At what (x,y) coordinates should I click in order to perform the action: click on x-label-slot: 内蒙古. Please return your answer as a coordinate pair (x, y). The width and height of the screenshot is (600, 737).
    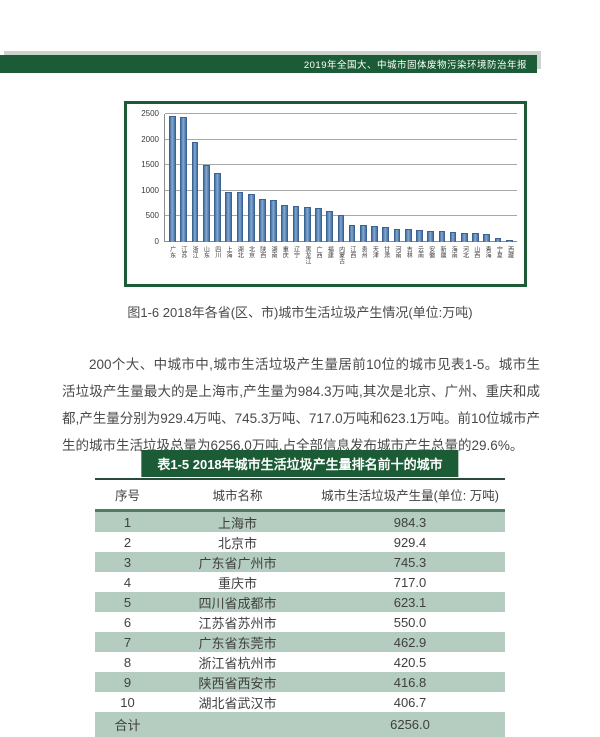
    Looking at the image, I should click on (340, 260).